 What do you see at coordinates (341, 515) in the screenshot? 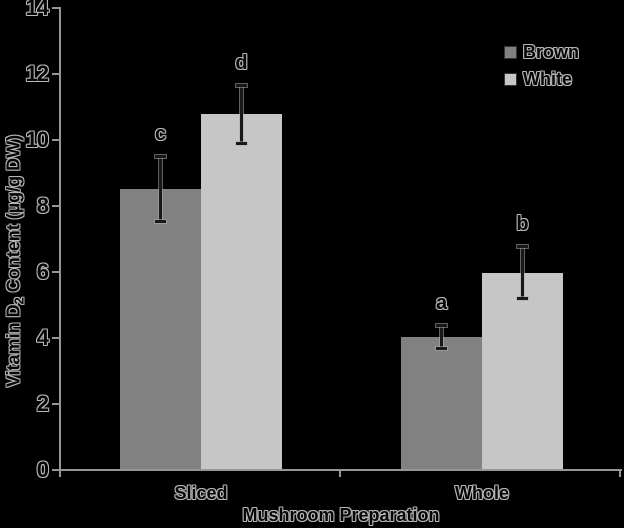
I see `x-axis-title: Mushroom Preparation` at bounding box center [341, 515].